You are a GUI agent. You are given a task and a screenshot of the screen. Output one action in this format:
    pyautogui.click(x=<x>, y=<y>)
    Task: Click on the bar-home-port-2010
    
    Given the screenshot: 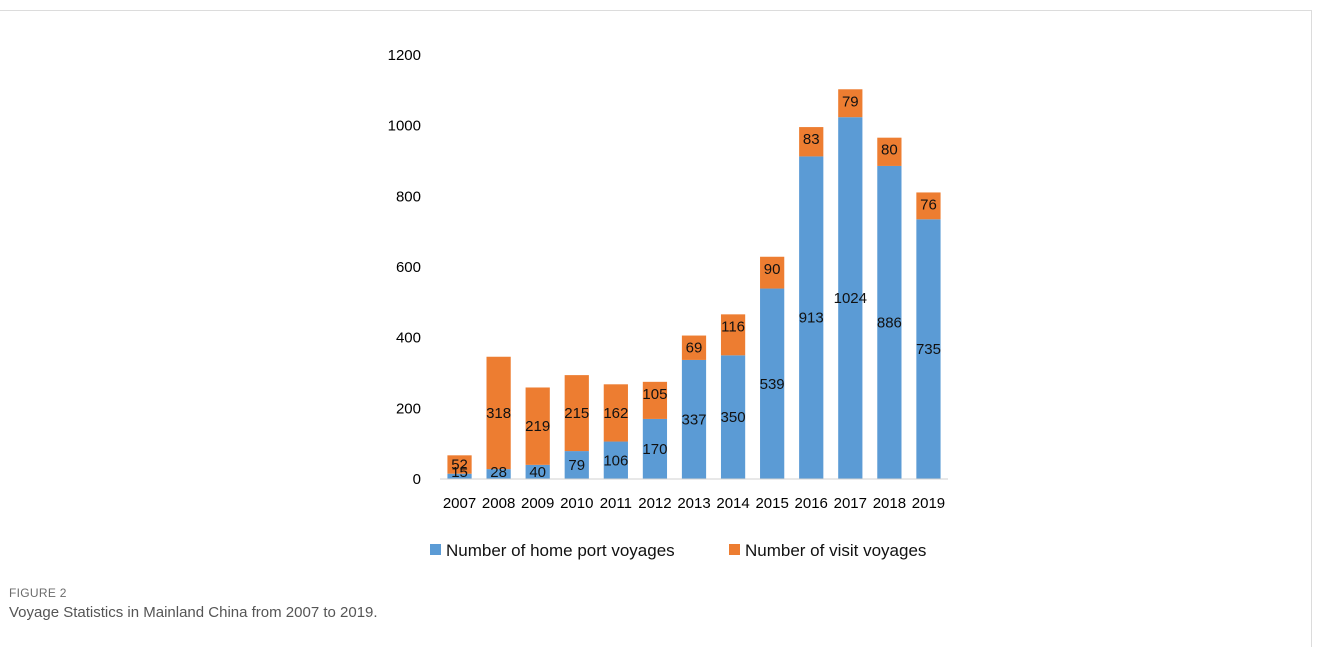 What is the action you would take?
    pyautogui.click(x=576, y=465)
    